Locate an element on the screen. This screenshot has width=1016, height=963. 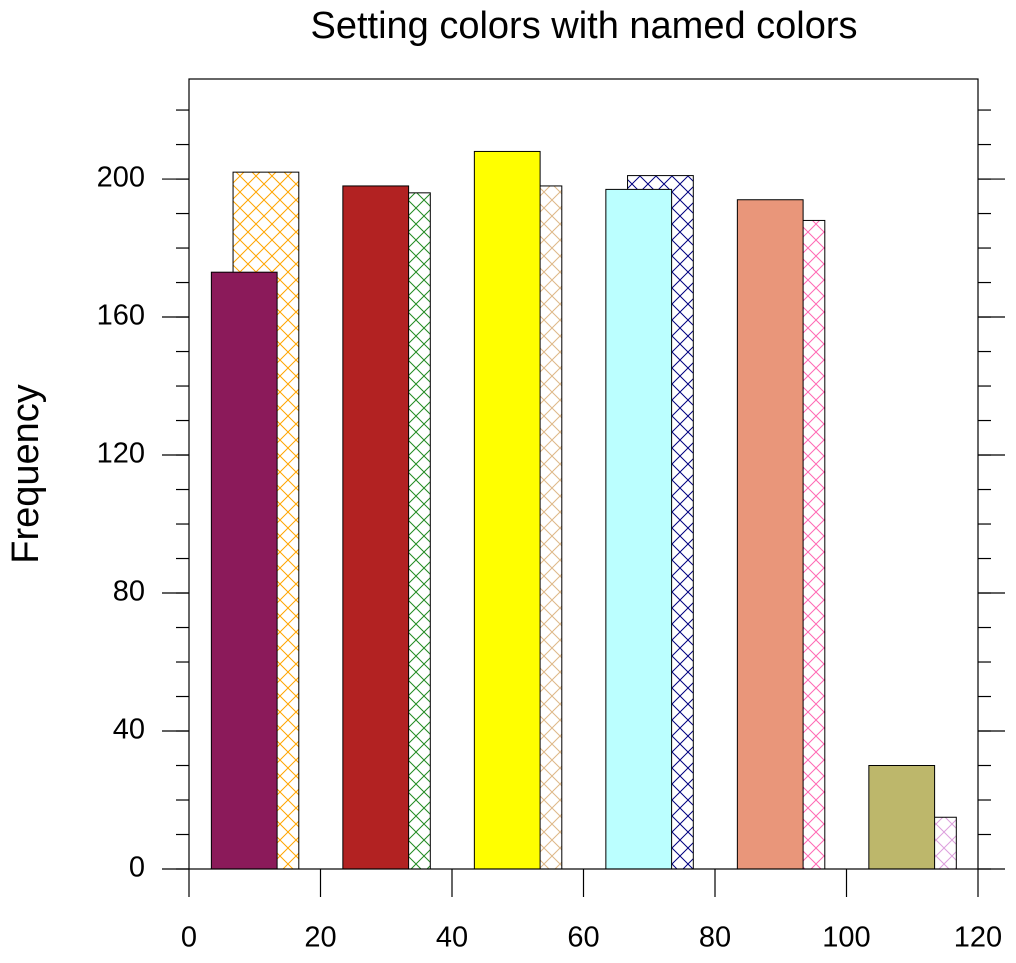
x-tick-label: 120 is located at coordinates (978, 938).